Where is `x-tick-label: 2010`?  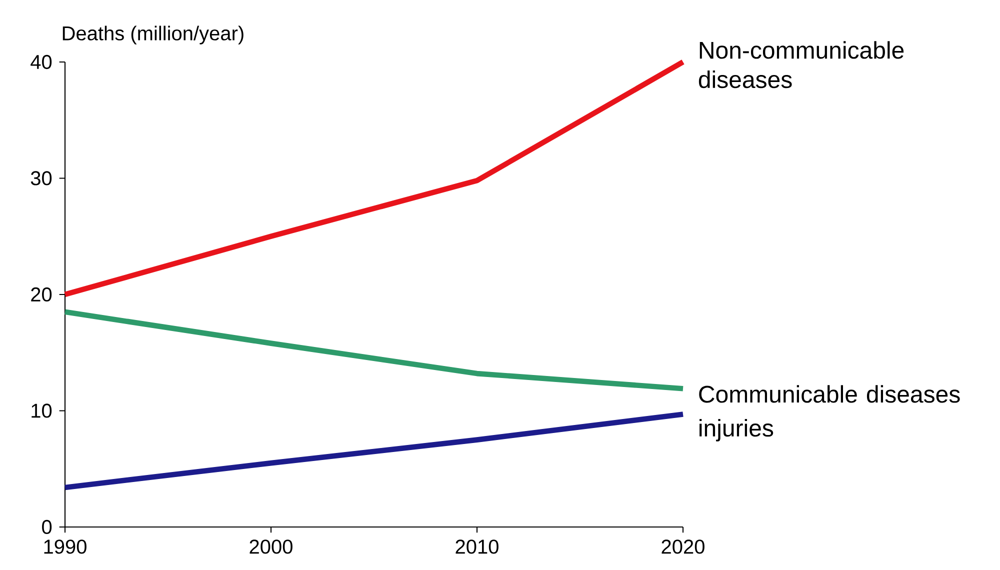 x-tick-label: 2010 is located at coordinates (477, 547).